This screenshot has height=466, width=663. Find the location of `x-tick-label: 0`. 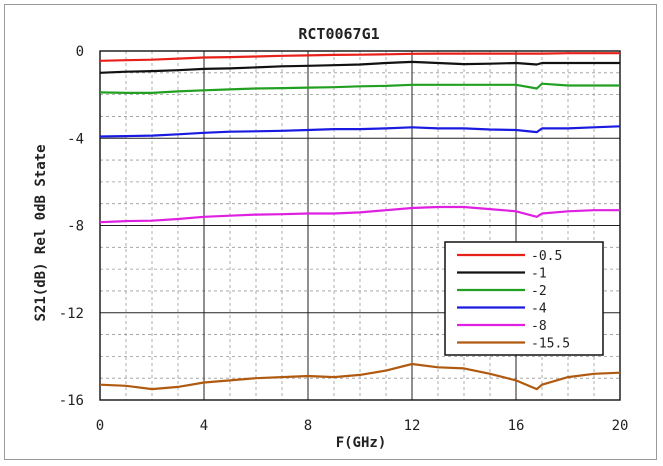

x-tick-label: 0 is located at coordinates (100, 426).